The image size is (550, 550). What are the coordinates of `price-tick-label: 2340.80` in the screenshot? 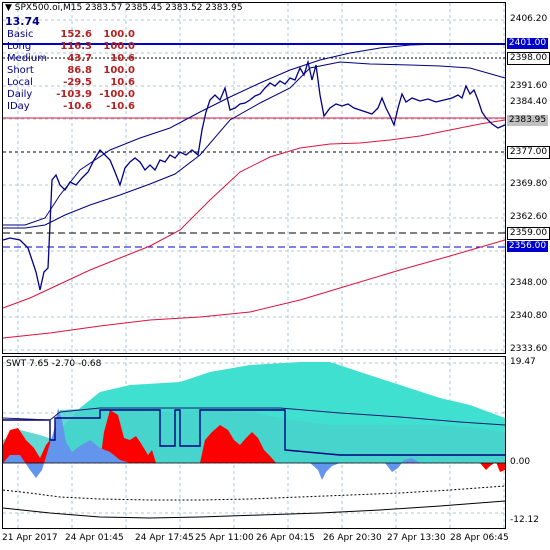 It's located at (529, 316).